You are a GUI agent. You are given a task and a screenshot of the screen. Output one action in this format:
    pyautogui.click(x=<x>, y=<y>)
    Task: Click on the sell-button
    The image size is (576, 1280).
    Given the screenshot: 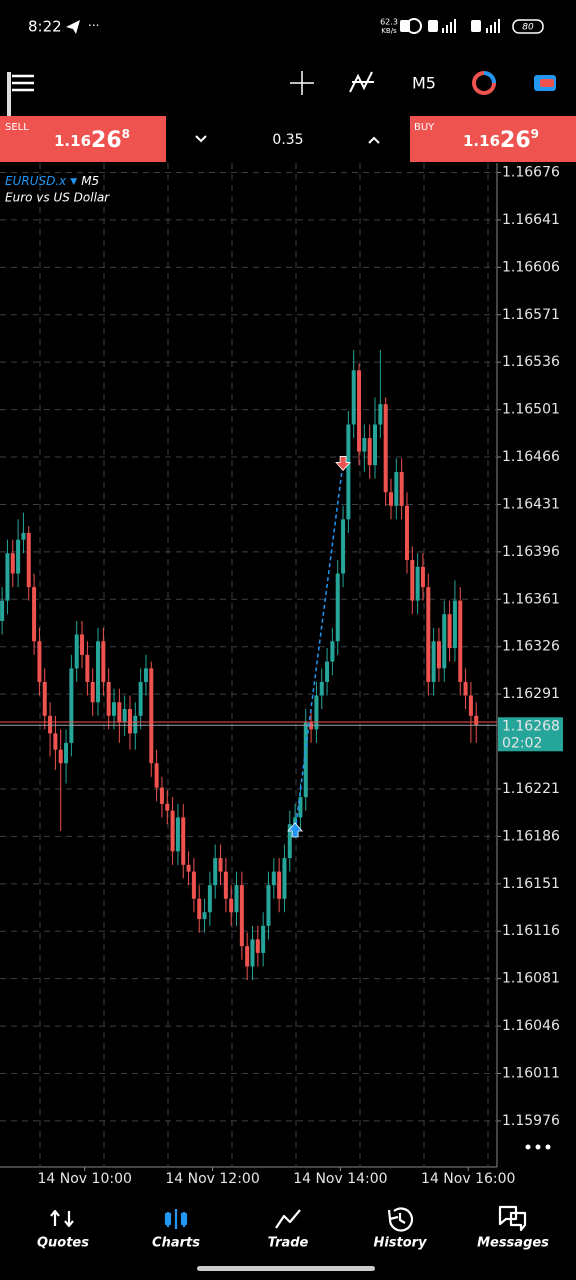 What is the action you would take?
    pyautogui.click(x=83, y=139)
    